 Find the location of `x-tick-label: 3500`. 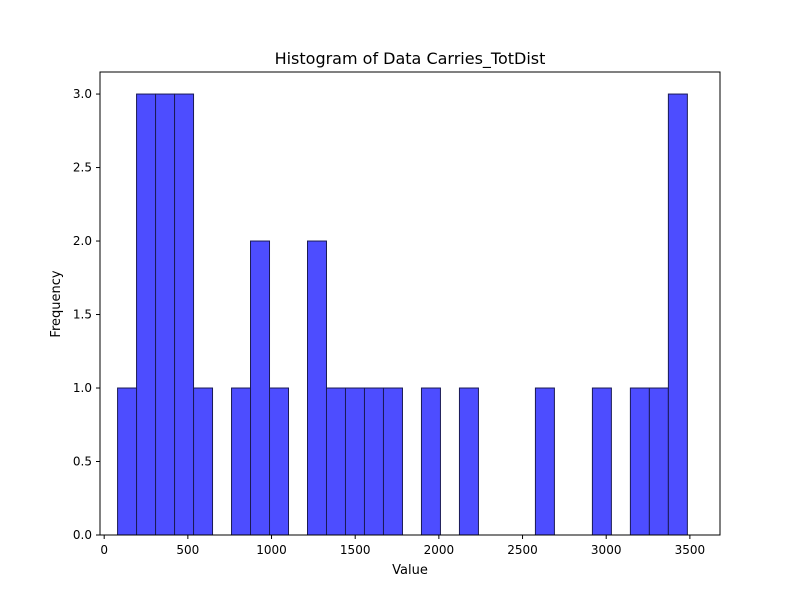

x-tick-label: 3500 is located at coordinates (690, 550).